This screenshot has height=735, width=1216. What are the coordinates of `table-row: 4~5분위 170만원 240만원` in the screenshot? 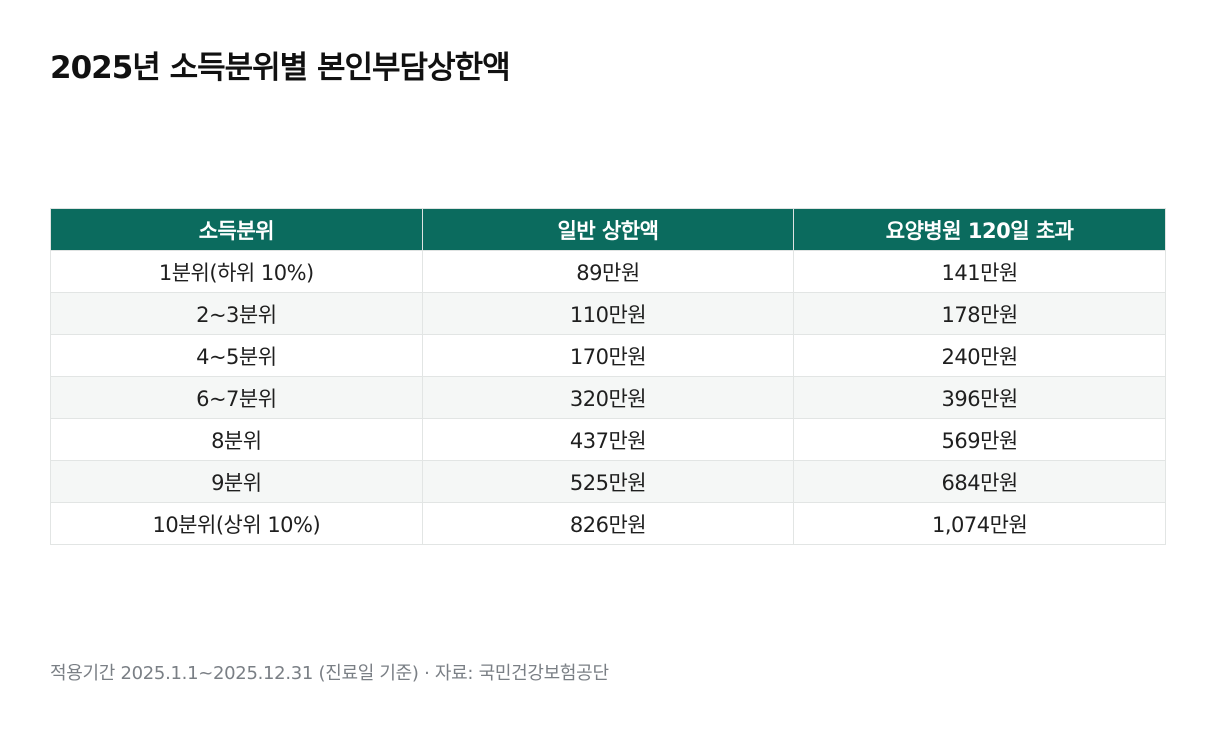 It's located at (608, 355).